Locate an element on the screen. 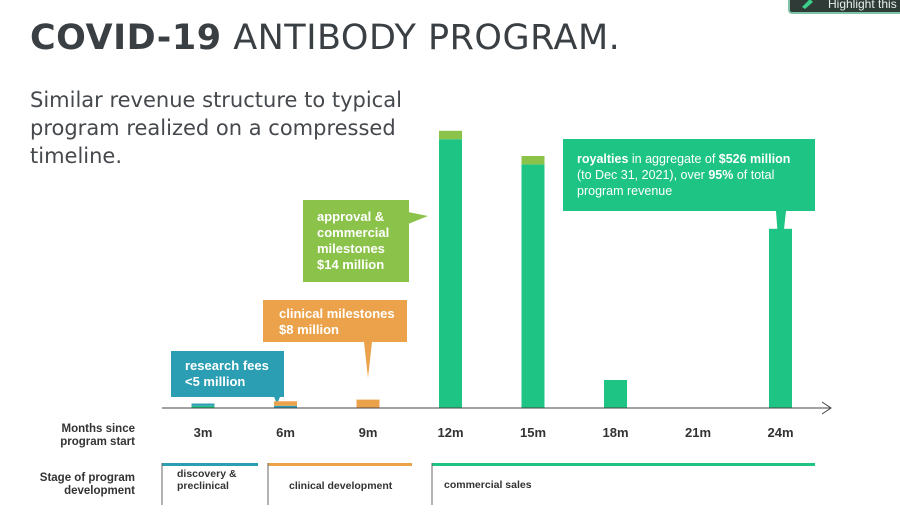  tick-label-12m: 12m is located at coordinates (450, 432).